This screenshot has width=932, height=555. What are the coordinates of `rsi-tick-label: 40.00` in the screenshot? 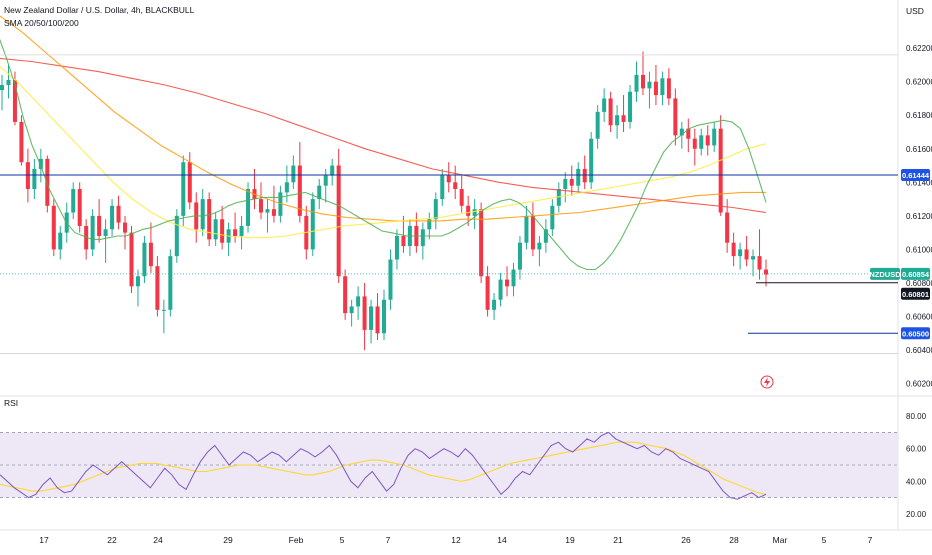 It's located at (916, 481).